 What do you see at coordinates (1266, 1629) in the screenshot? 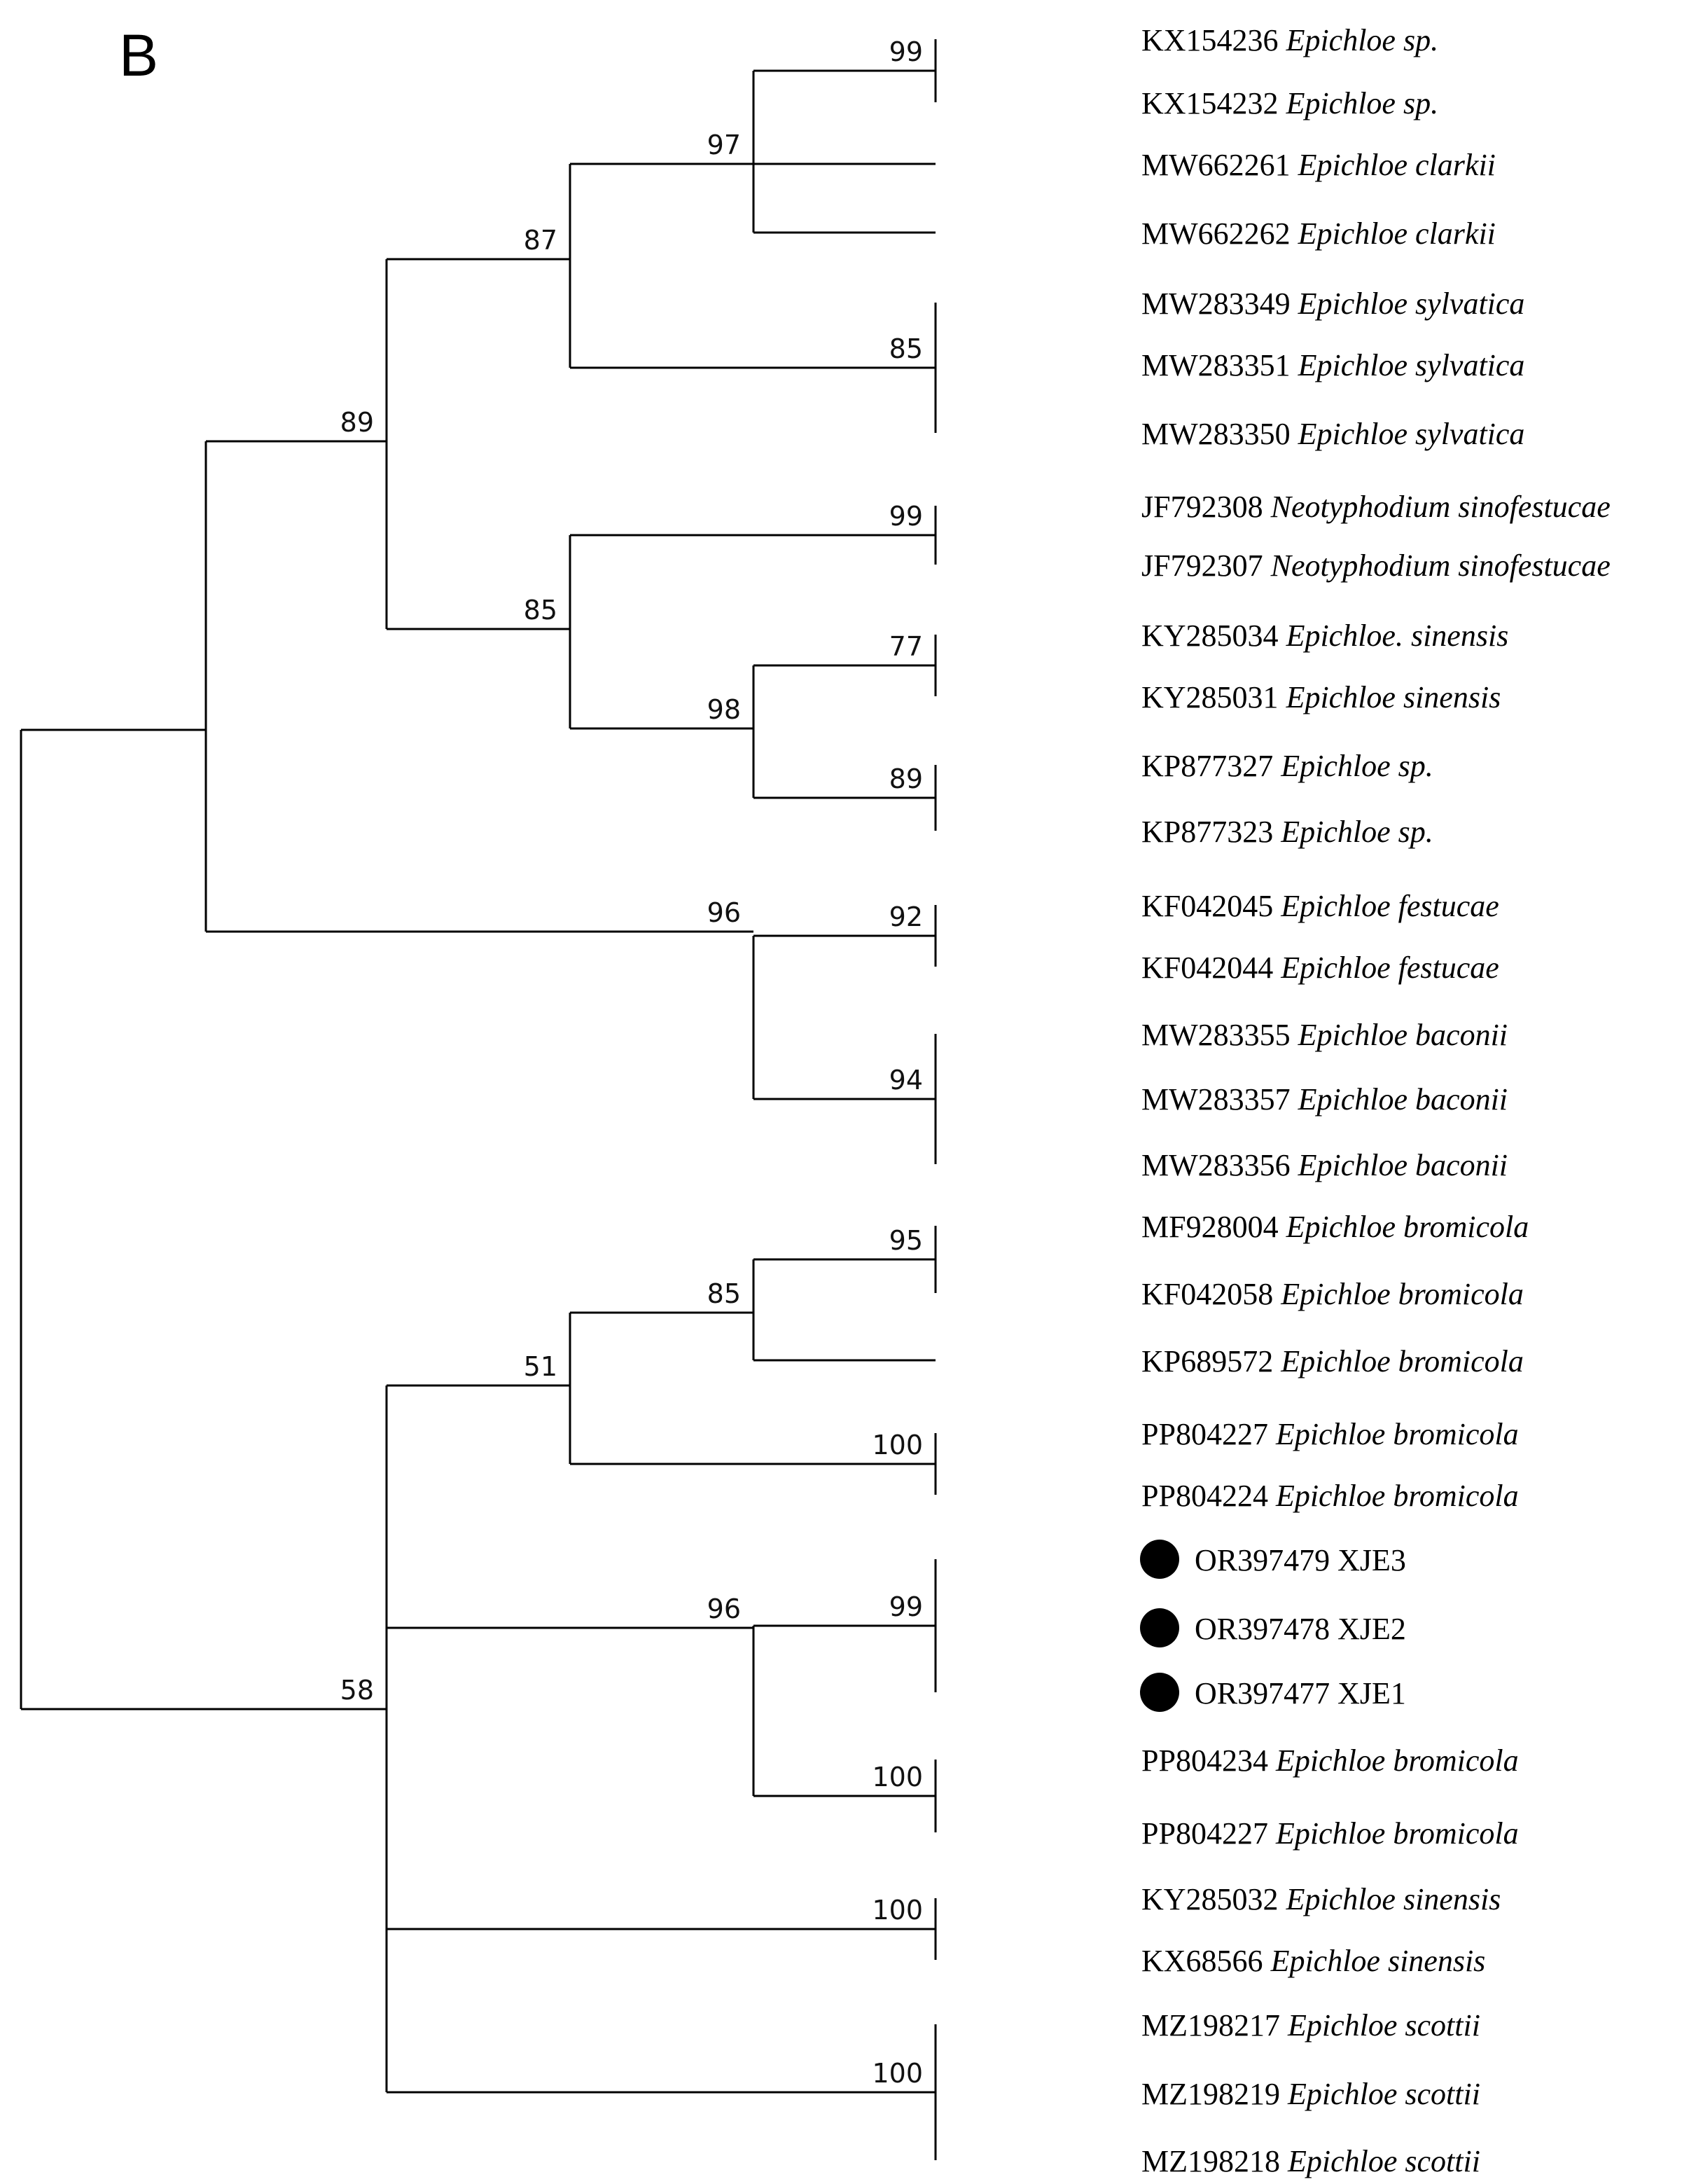
I see `taxon-accession: OR397478` at bounding box center [1266, 1629].